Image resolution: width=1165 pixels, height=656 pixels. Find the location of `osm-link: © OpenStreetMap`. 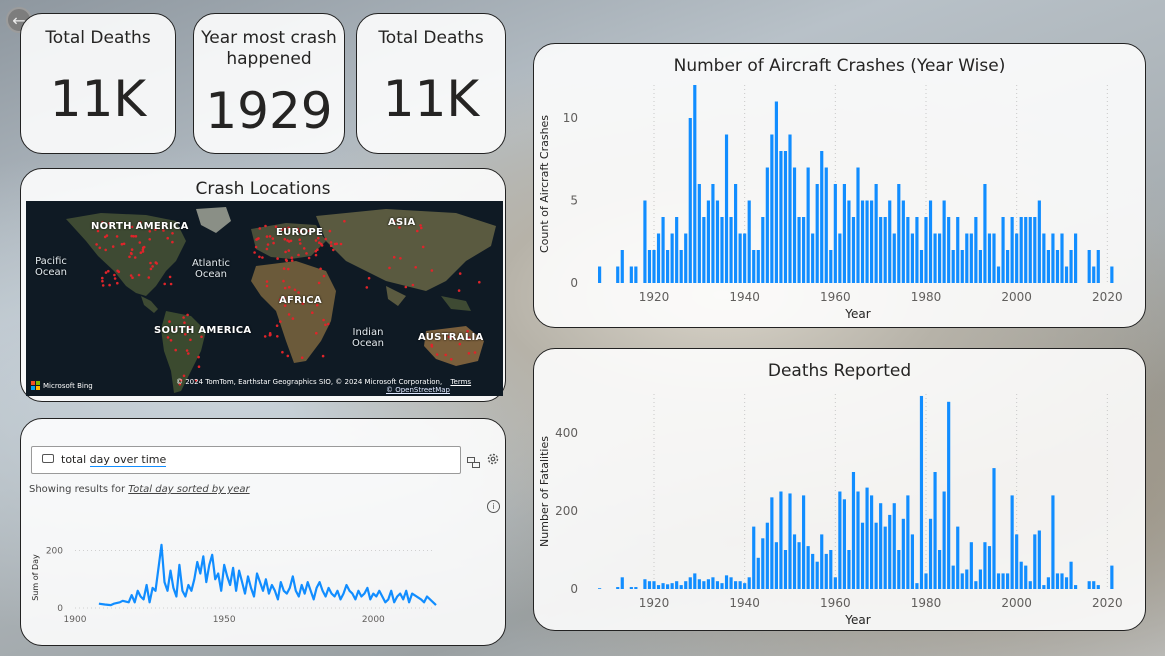

osm-link: © OpenStreetMap is located at coordinates (418, 390).